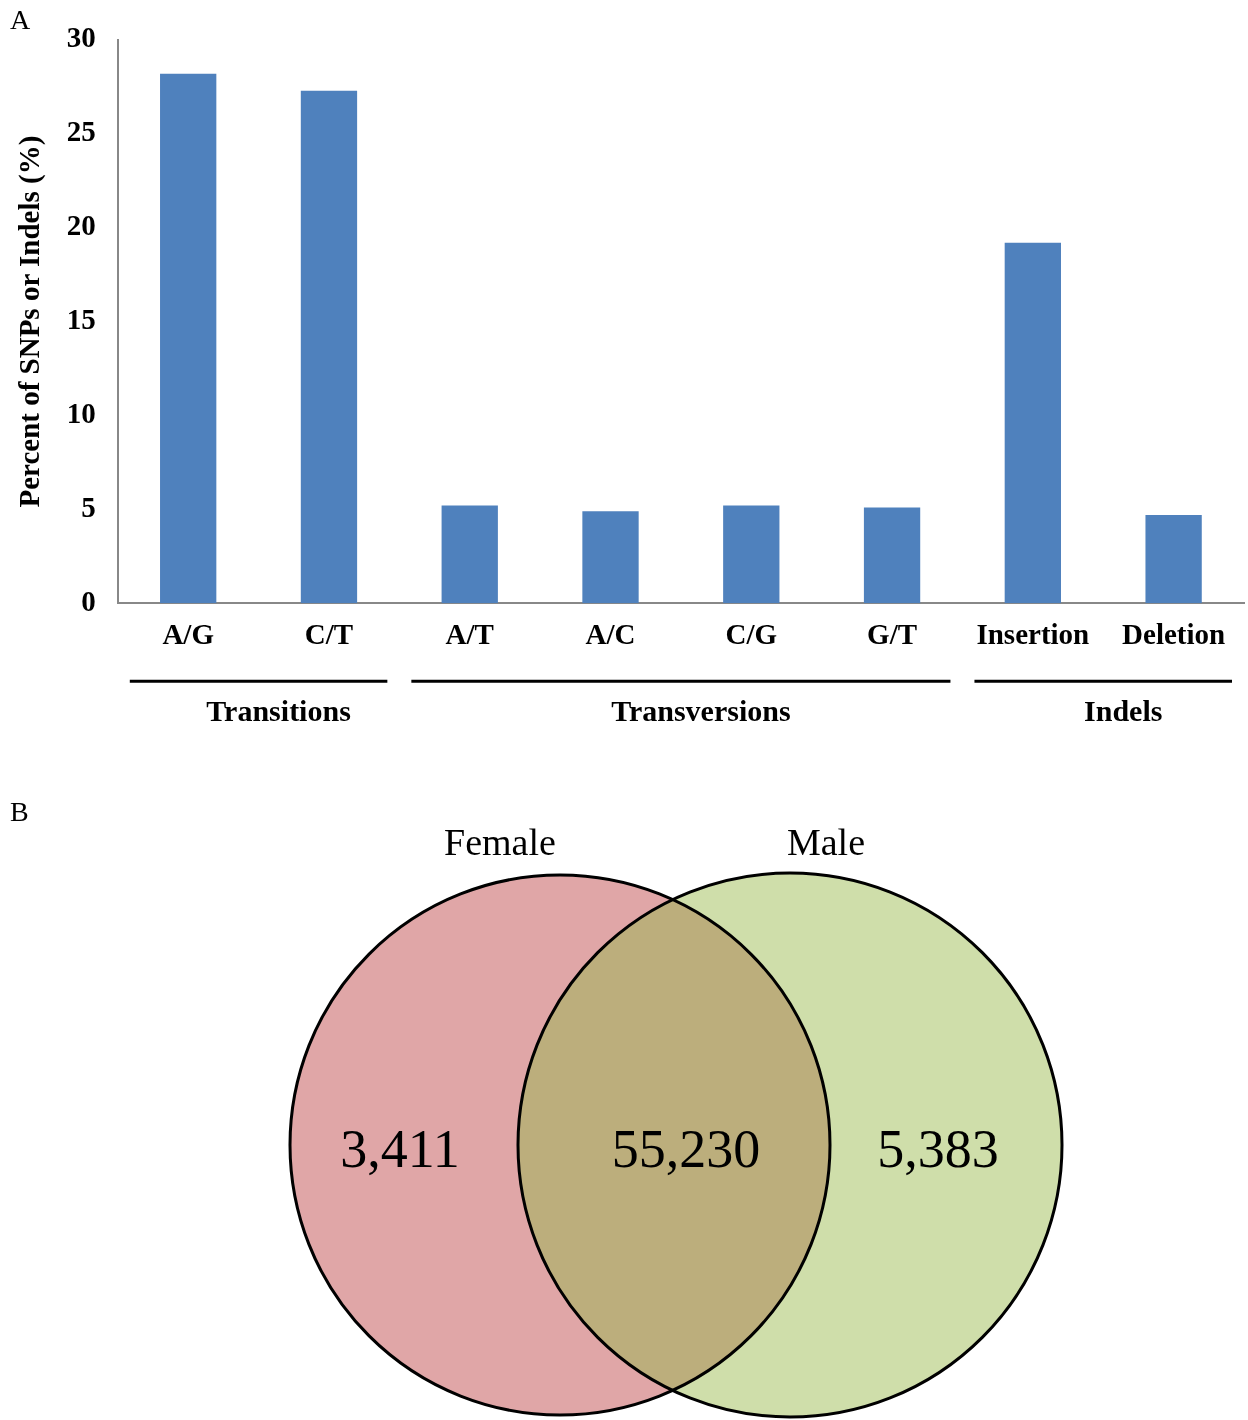 The width and height of the screenshot is (1248, 1420). I want to click on text: Transitions, so click(278, 710).